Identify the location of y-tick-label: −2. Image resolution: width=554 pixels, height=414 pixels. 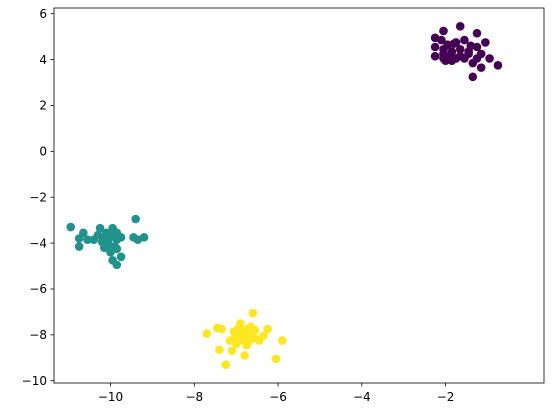
(38, 197).